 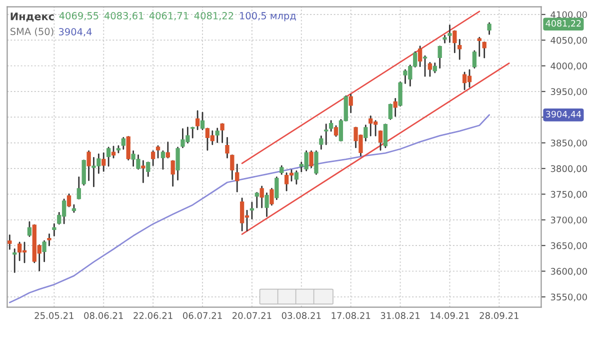 What do you see at coordinates (568, 220) in the screenshot?
I see `y-tick-label: 3700,00` at bounding box center [568, 220].